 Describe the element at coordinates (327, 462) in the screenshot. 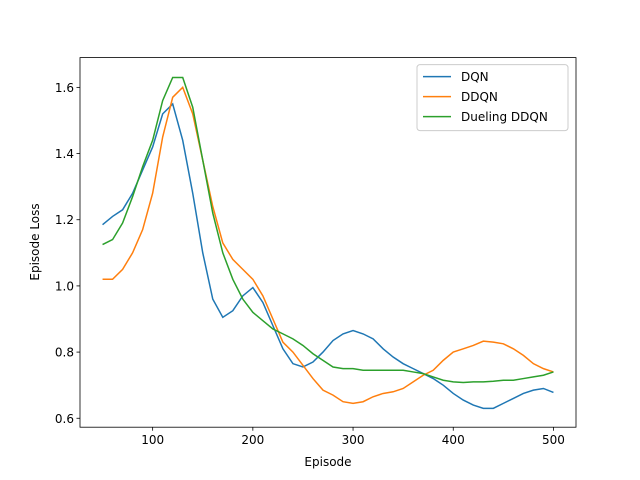

I see `x-axis-label: Episode` at that location.